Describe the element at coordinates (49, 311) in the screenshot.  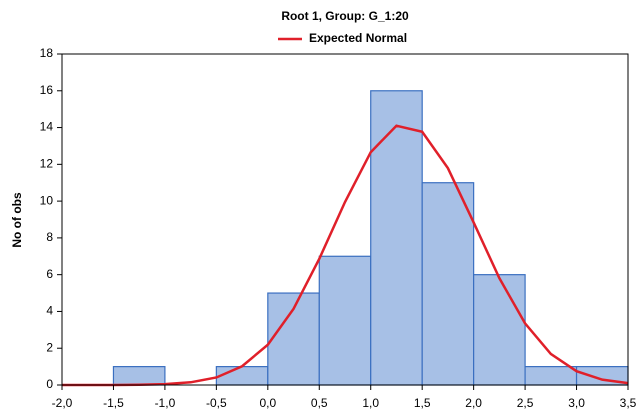
I see `y-tick-label: 4` at that location.